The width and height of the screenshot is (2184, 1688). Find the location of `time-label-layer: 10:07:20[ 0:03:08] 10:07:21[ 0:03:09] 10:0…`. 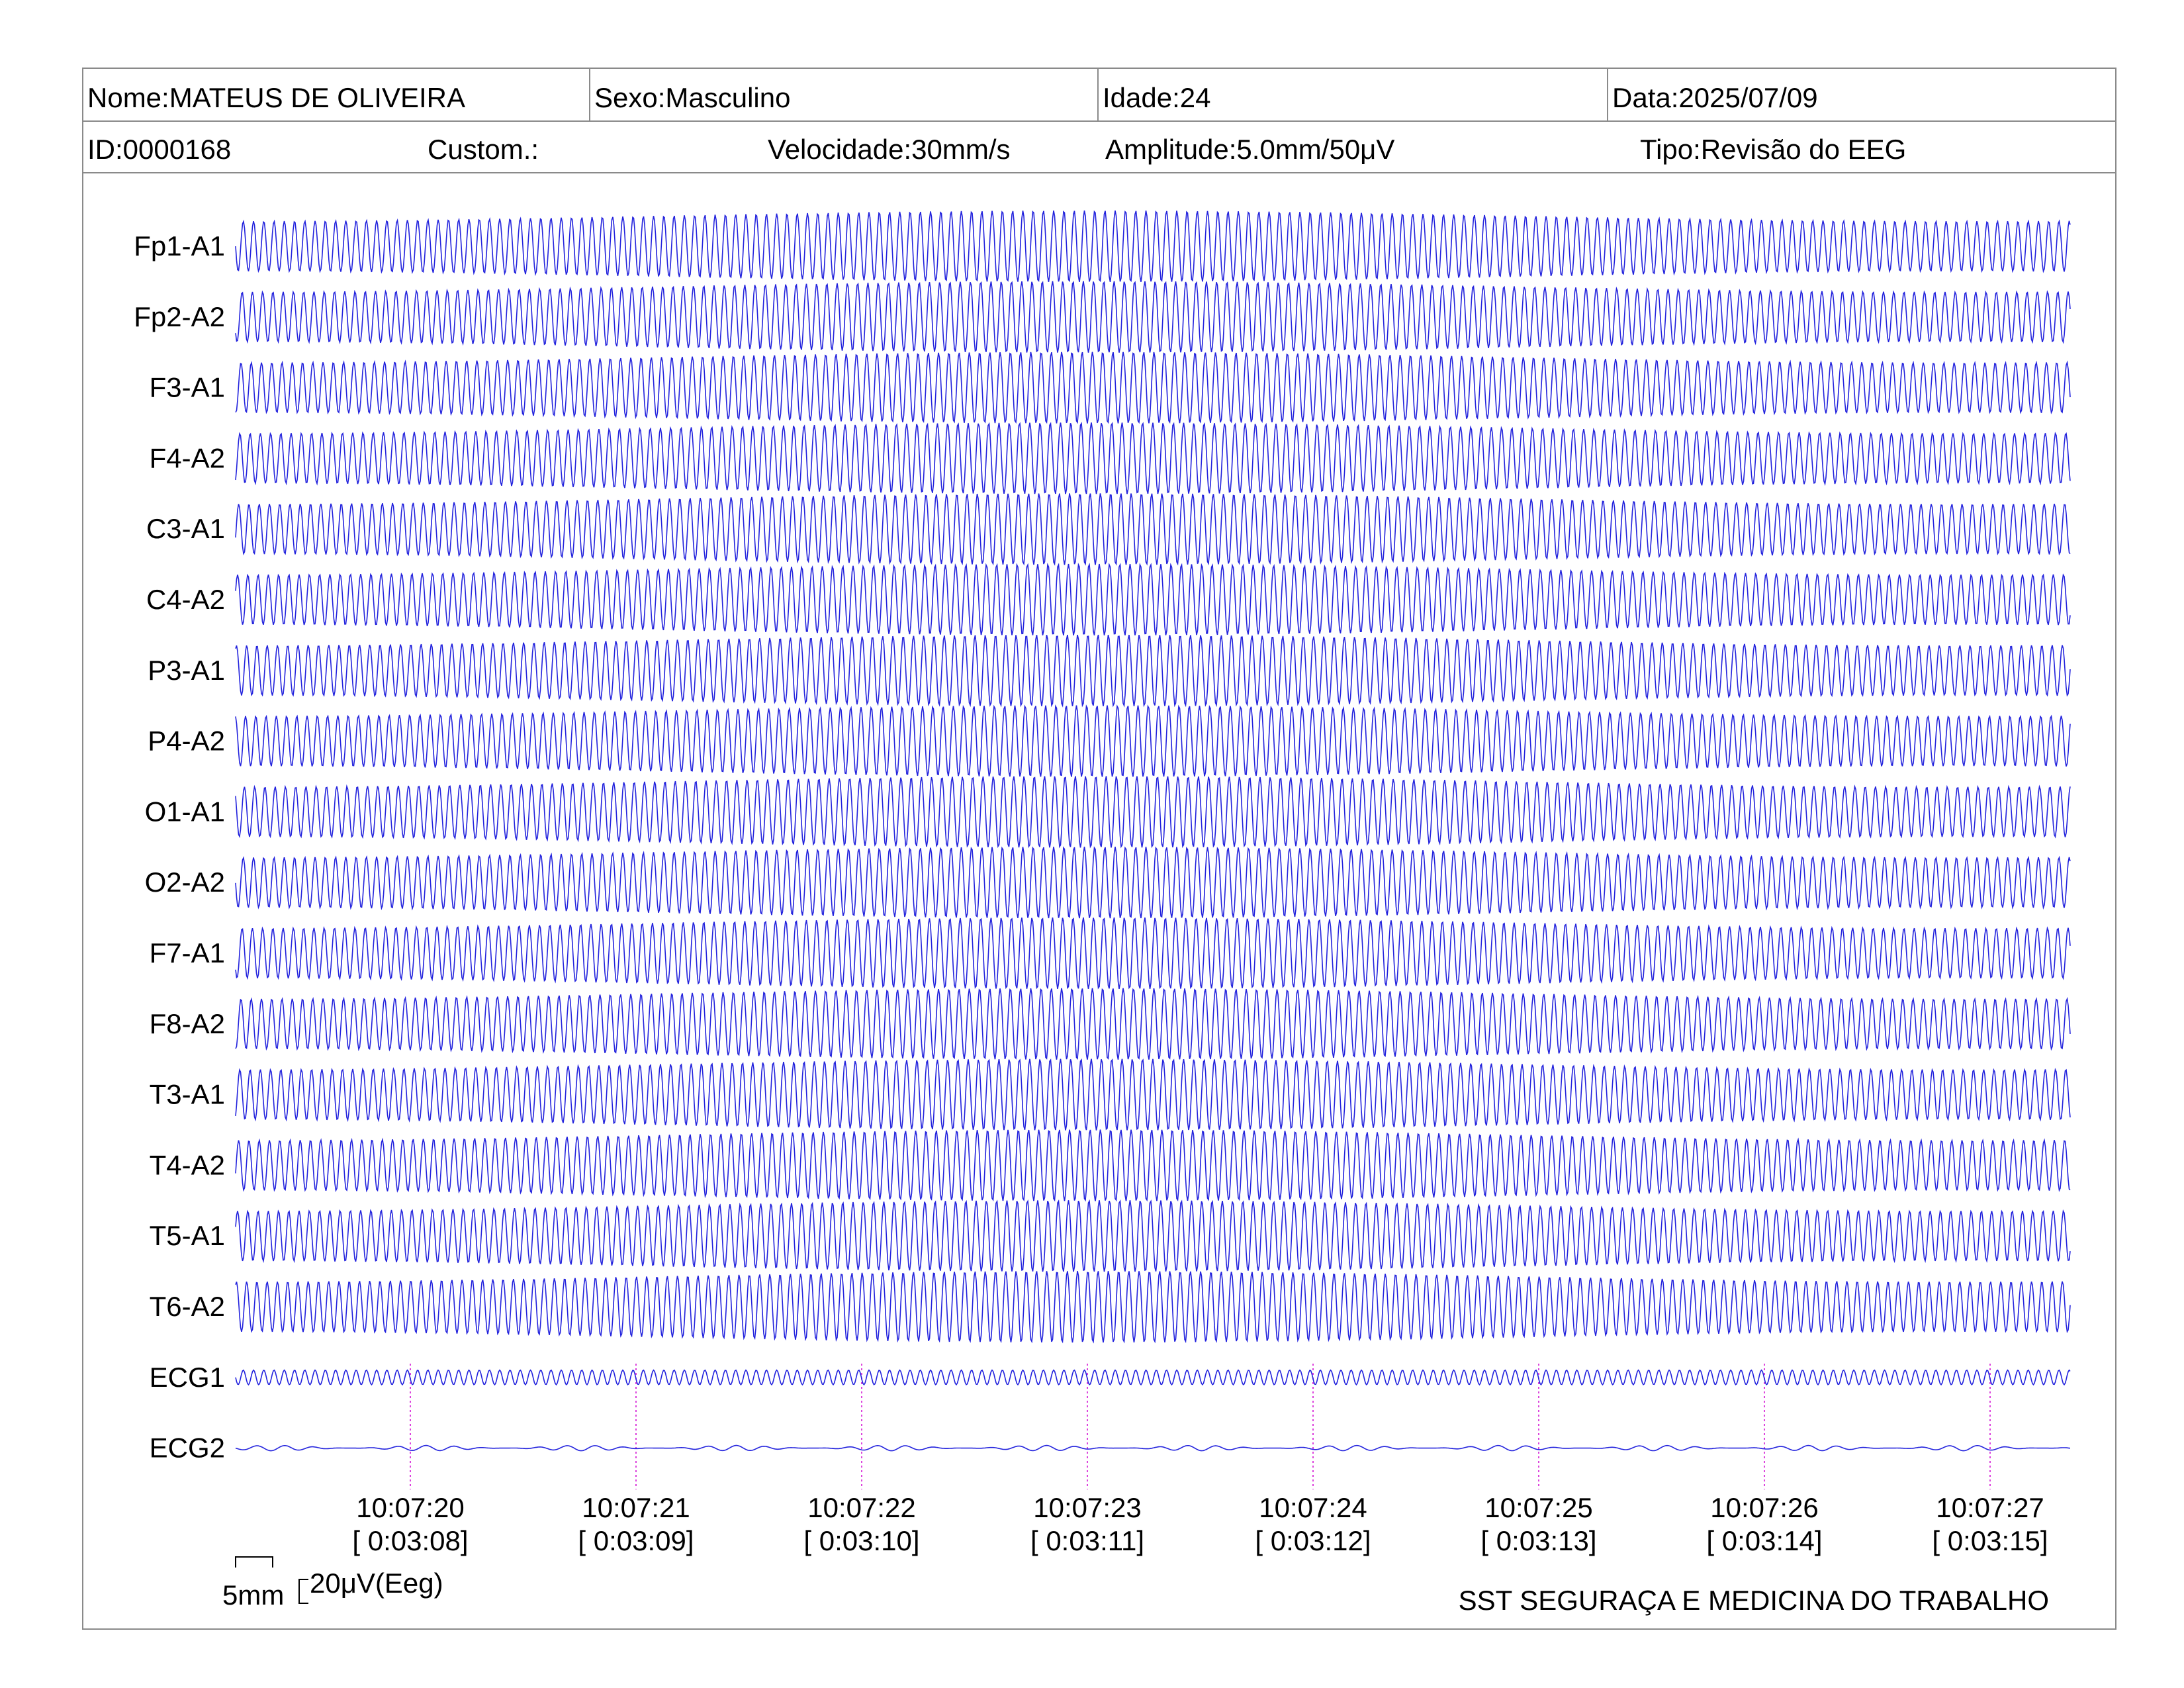

time-label-layer: 10:07:20[ 0:03:08] 10:07:21[ 0:03:09] 10:0… is located at coordinates (1200, 1524).